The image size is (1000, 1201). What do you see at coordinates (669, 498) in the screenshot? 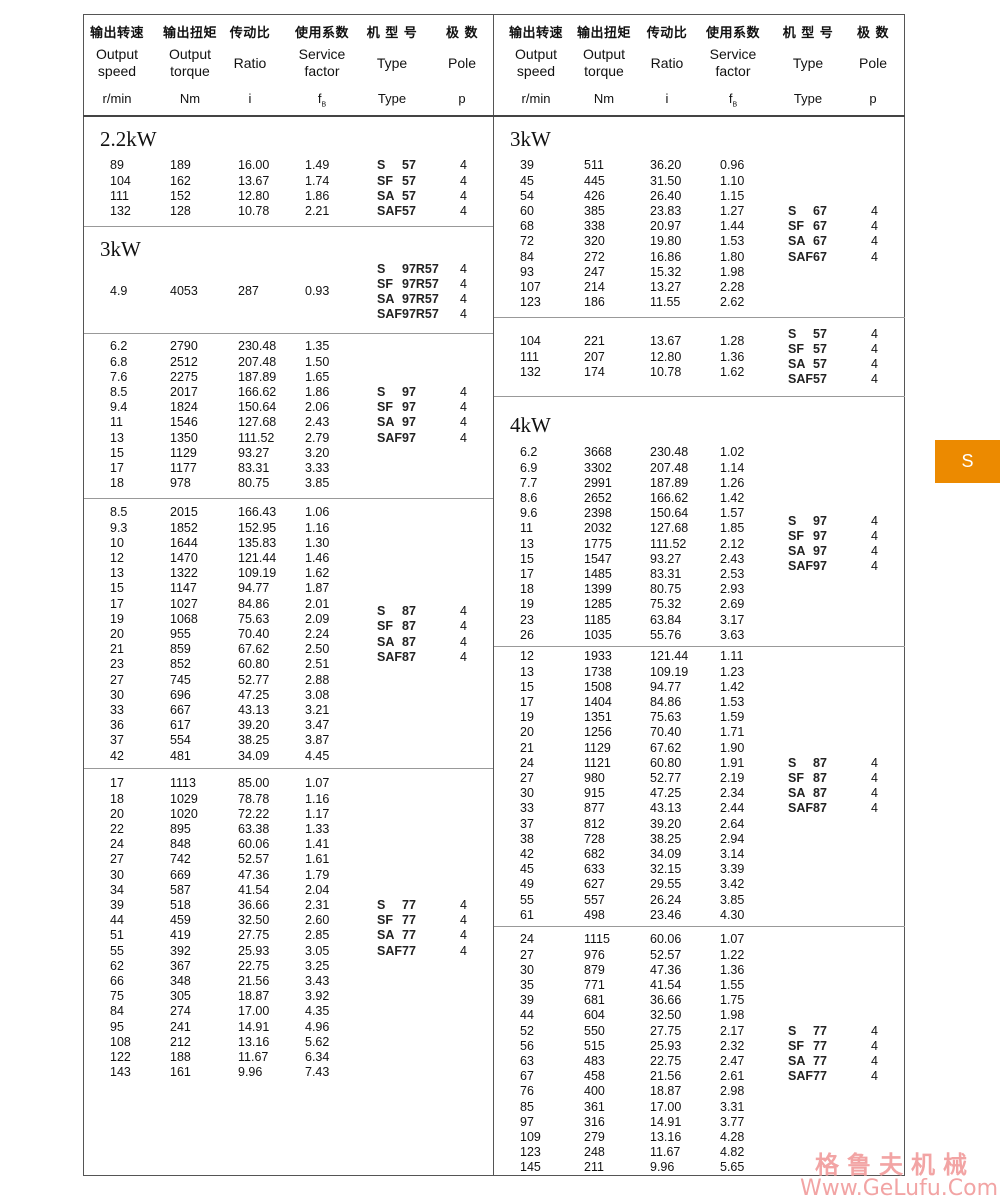
I see `cell-ratio: 166.62` at bounding box center [669, 498].